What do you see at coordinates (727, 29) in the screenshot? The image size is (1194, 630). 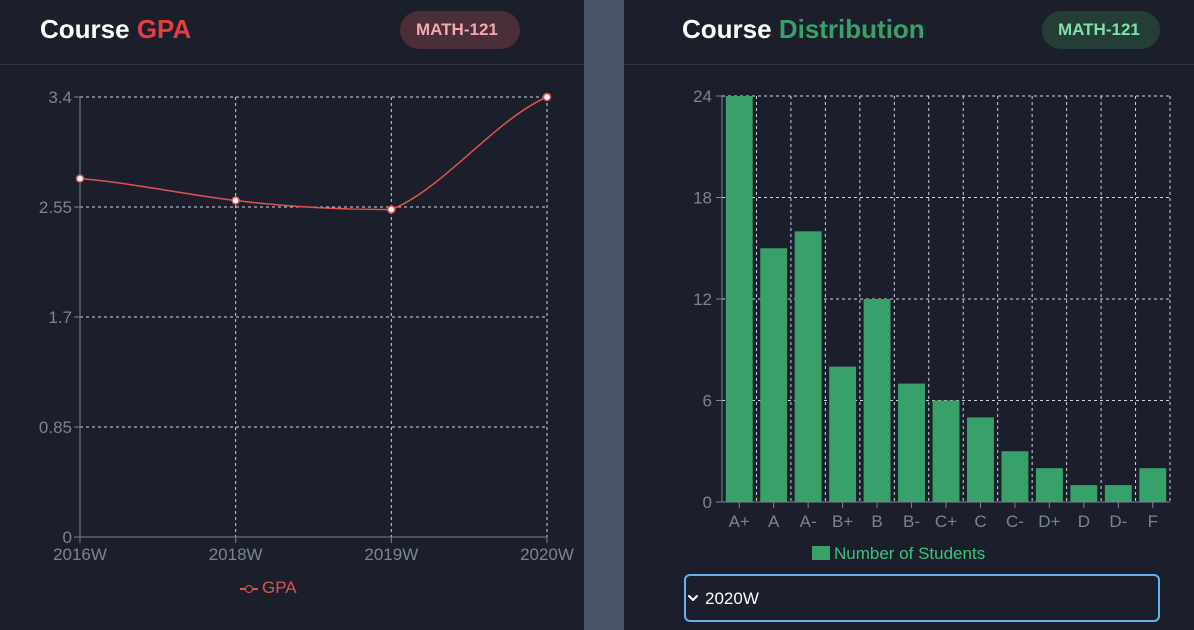 I see `dist-title-white: Course` at bounding box center [727, 29].